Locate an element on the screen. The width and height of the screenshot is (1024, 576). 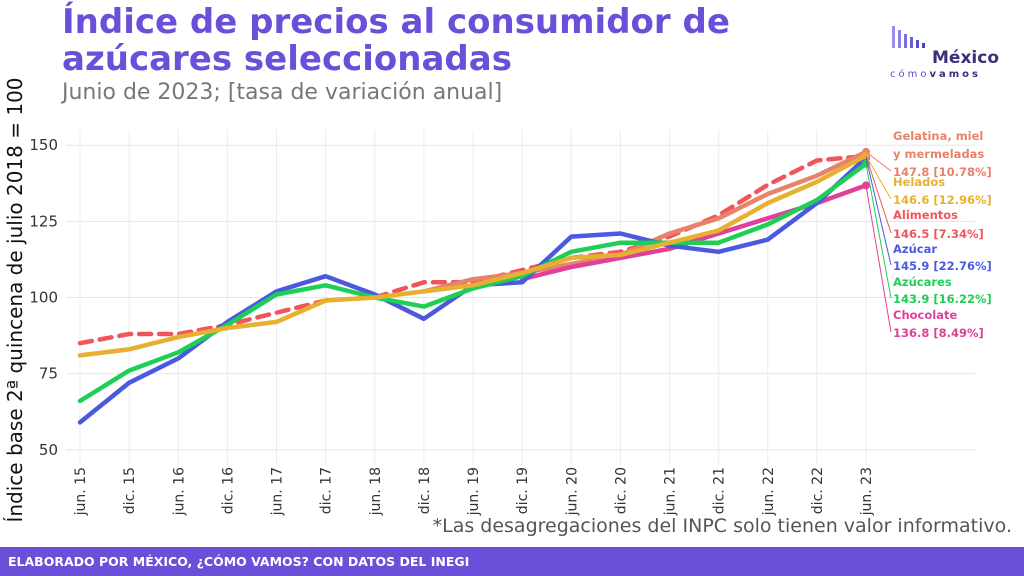
y-tick-label: 50 is located at coordinates (48, 450).